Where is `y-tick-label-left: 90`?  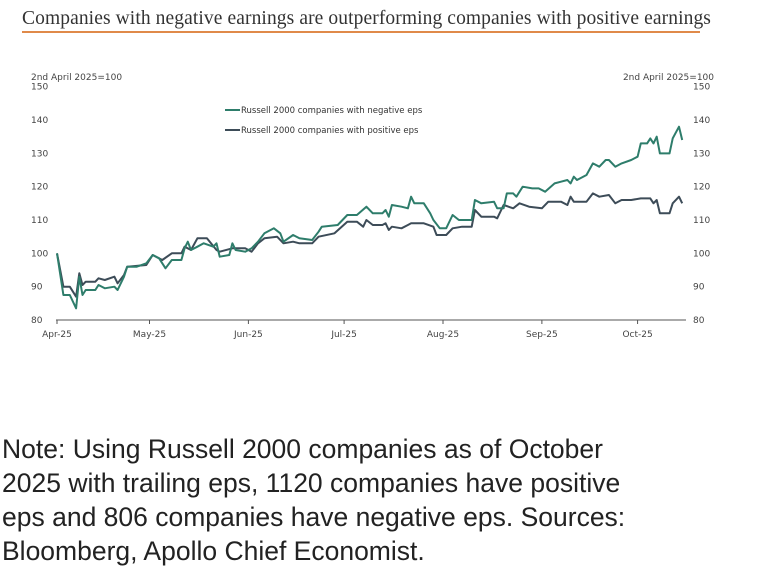 y-tick-label-left: 90 is located at coordinates (37, 288).